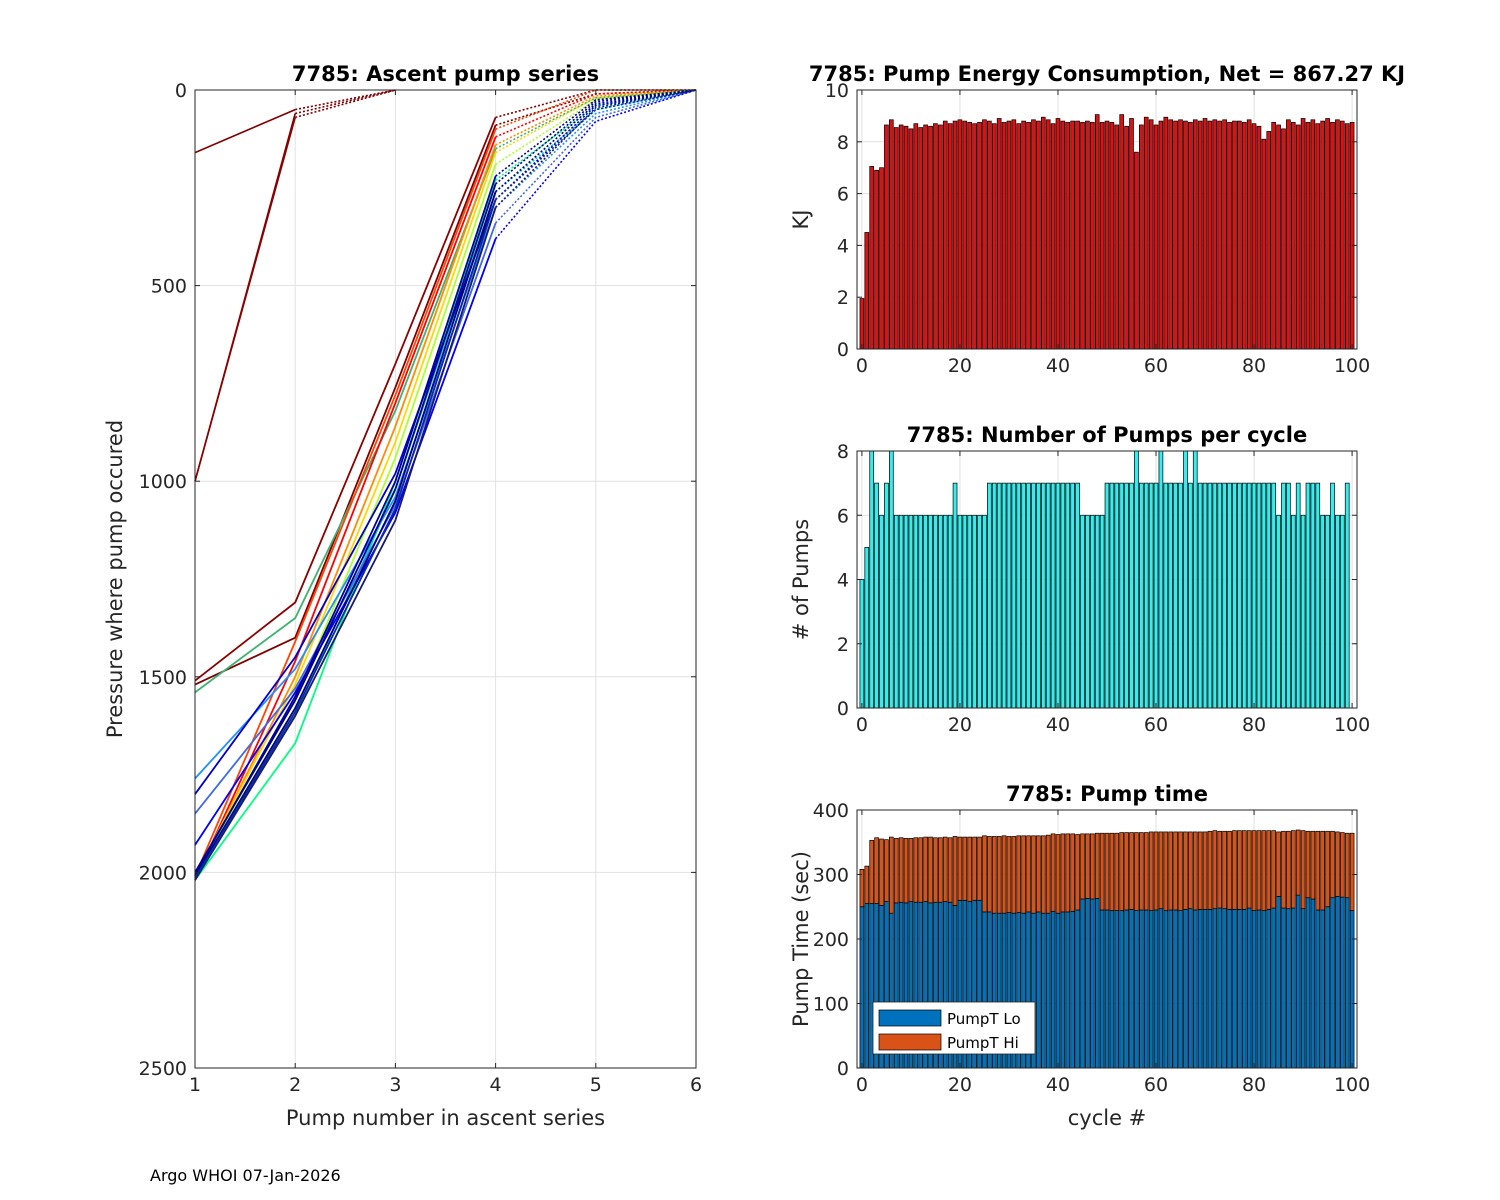 Image resolution: width=1500 pixels, height=1200 pixels. Describe the element at coordinates (1107, 435) in the screenshot. I see `chart-title: 7785: Number of Pumps per cycle` at that location.